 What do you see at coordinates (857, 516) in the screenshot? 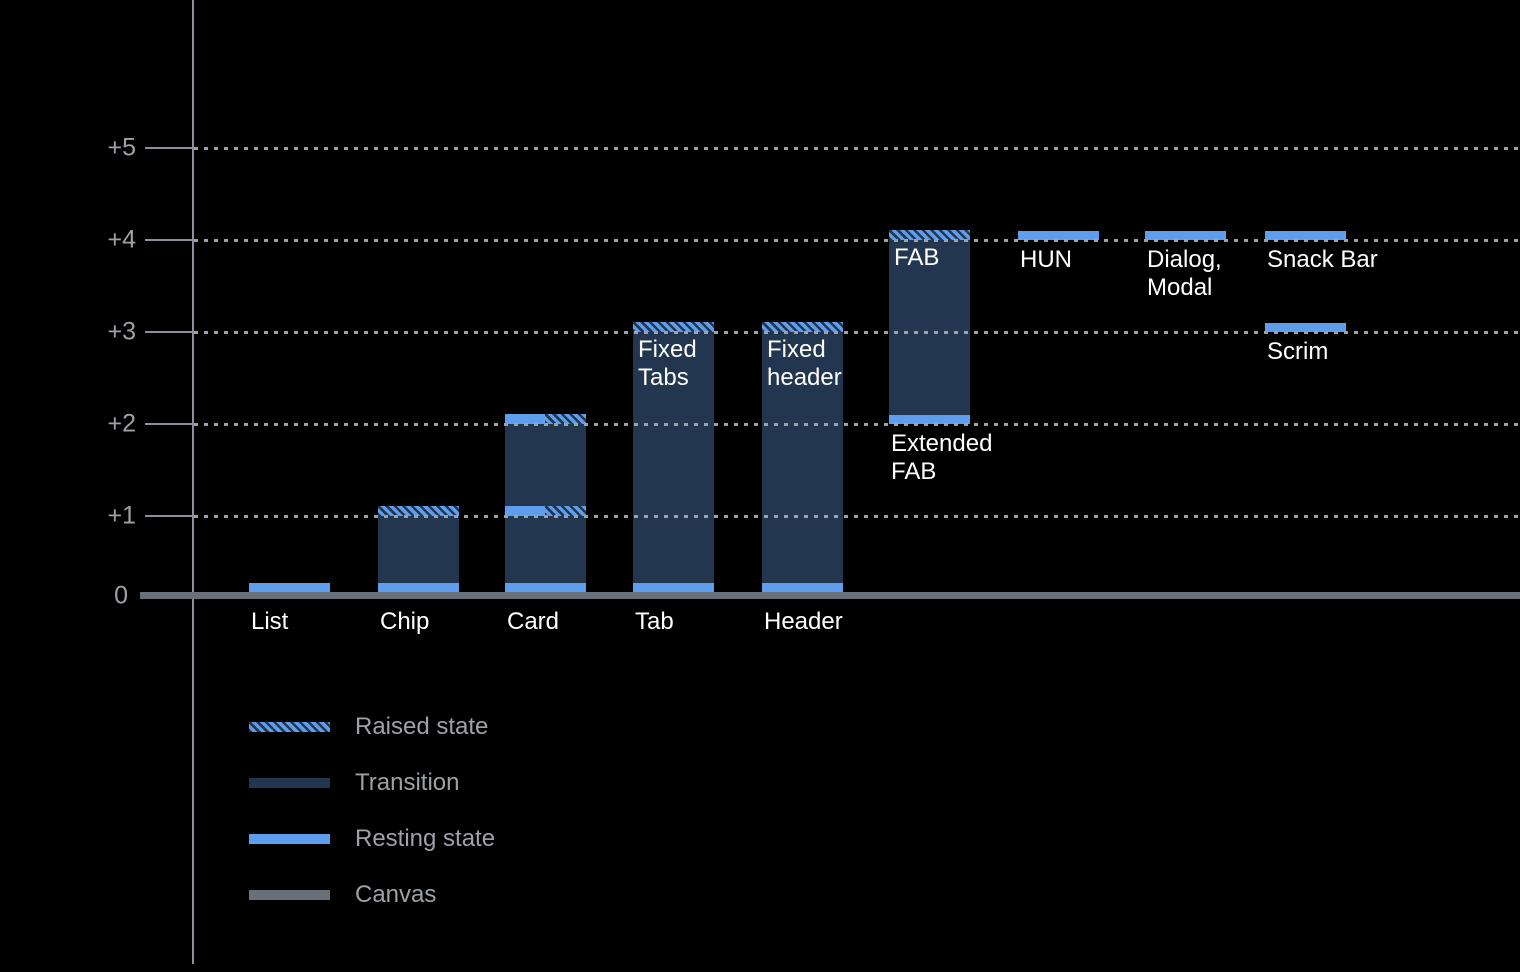
I see `gridline-+1` at bounding box center [857, 516].